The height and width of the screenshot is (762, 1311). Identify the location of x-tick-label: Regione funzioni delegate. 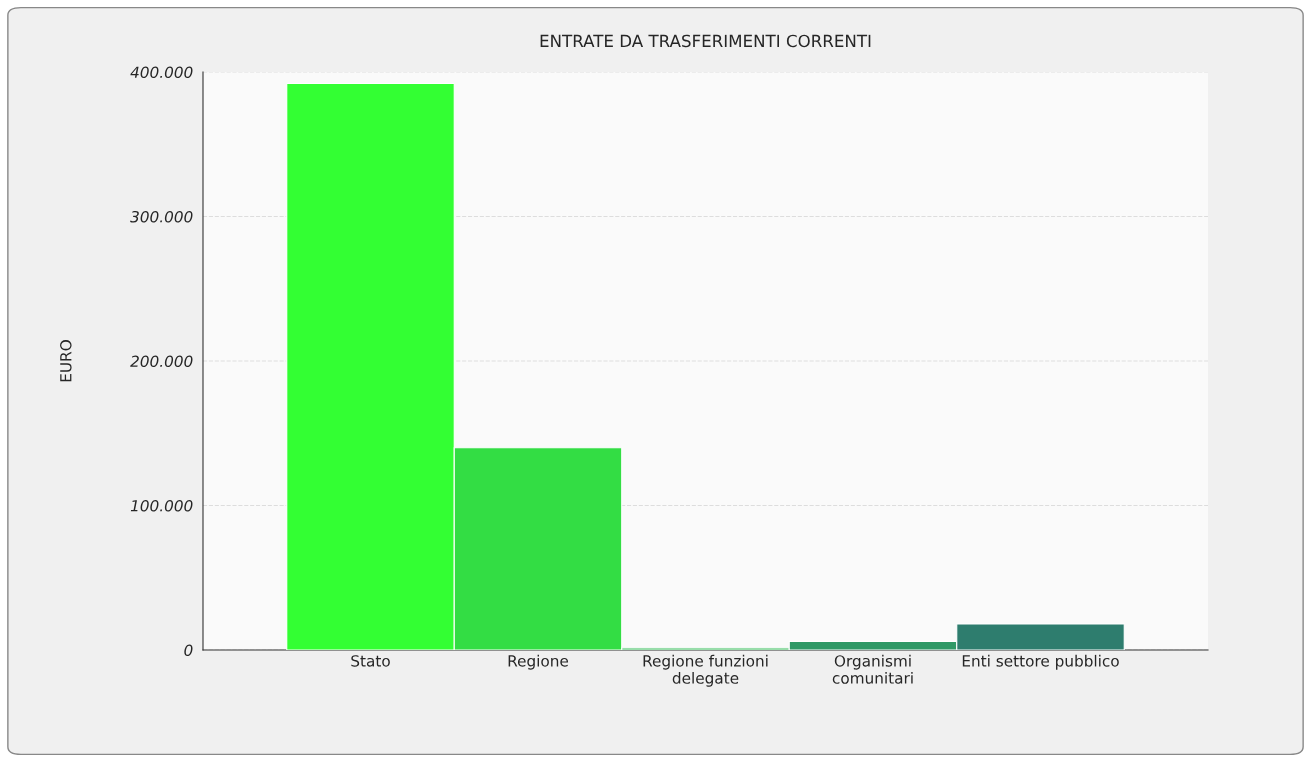
(705, 670).